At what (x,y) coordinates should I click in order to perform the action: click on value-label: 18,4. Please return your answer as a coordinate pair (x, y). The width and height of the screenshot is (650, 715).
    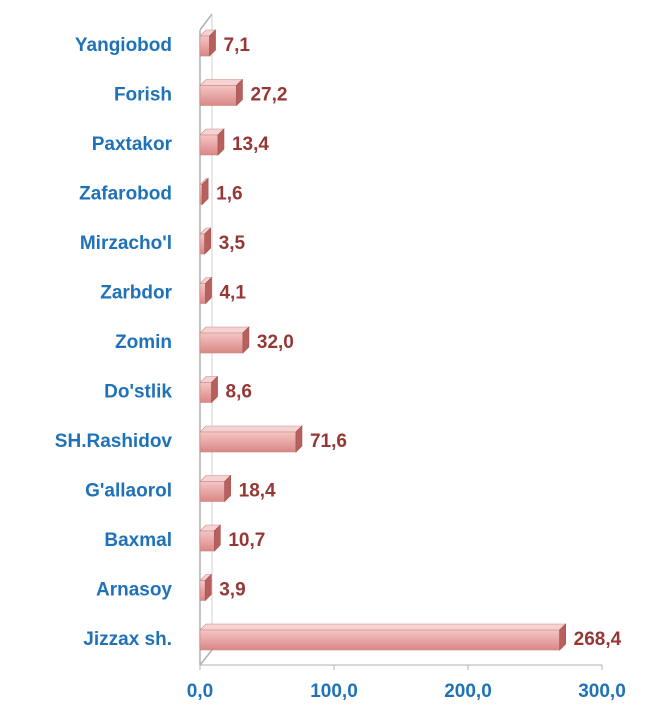
    Looking at the image, I should click on (257, 491).